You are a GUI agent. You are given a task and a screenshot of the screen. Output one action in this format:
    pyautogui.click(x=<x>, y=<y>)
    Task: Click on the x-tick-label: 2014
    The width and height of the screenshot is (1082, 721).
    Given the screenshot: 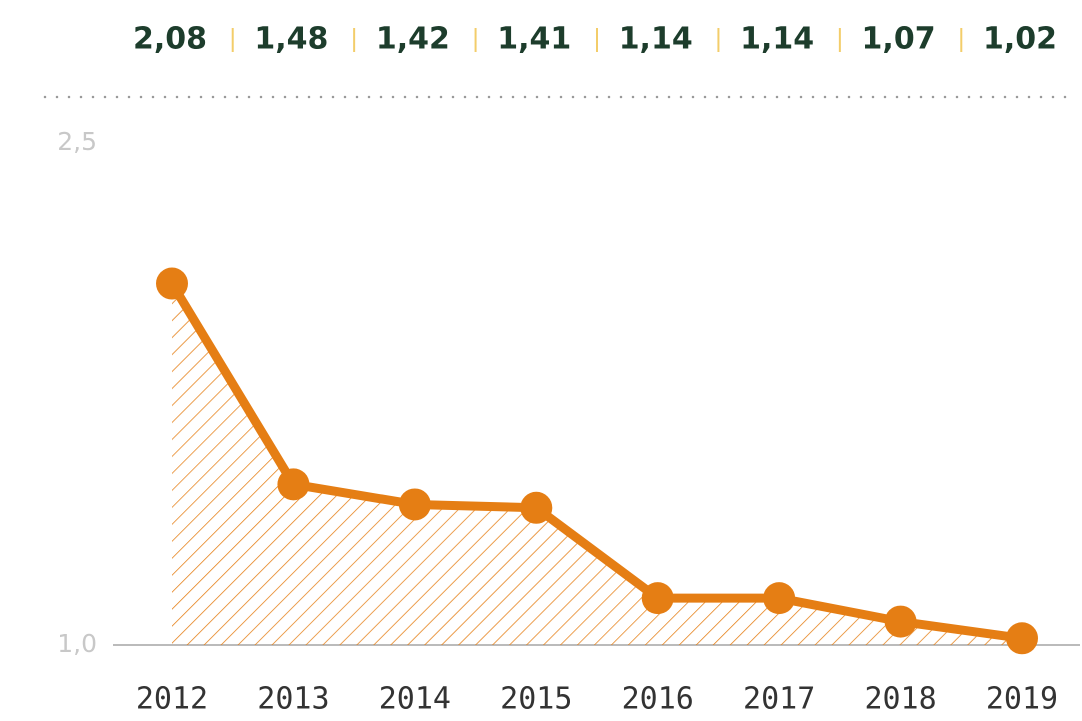 What is the action you would take?
    pyautogui.click(x=415, y=699)
    